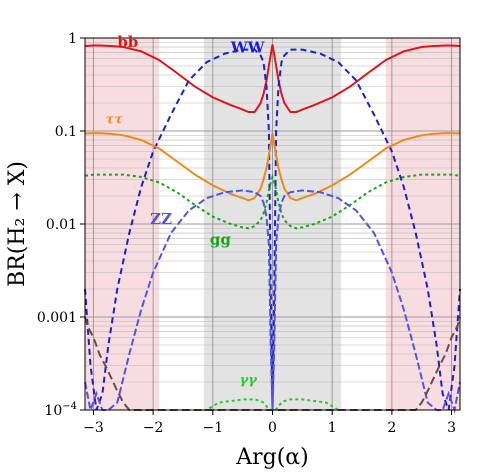 The height and width of the screenshot is (475, 500). What do you see at coordinates (272, 404) in the screenshot?
I see `series-line-γγ` at bounding box center [272, 404].